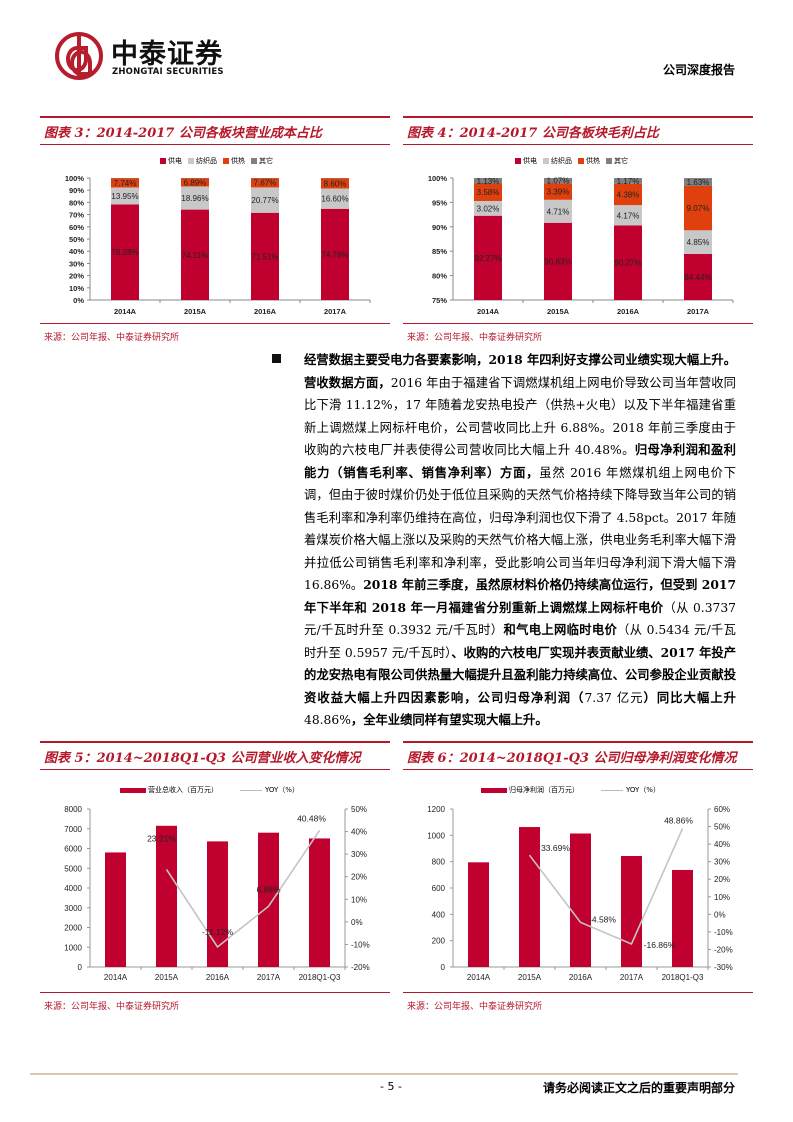 The width and height of the screenshot is (793, 1122). Describe the element at coordinates (439, 914) in the screenshot. I see `svg-text: 400` at that location.